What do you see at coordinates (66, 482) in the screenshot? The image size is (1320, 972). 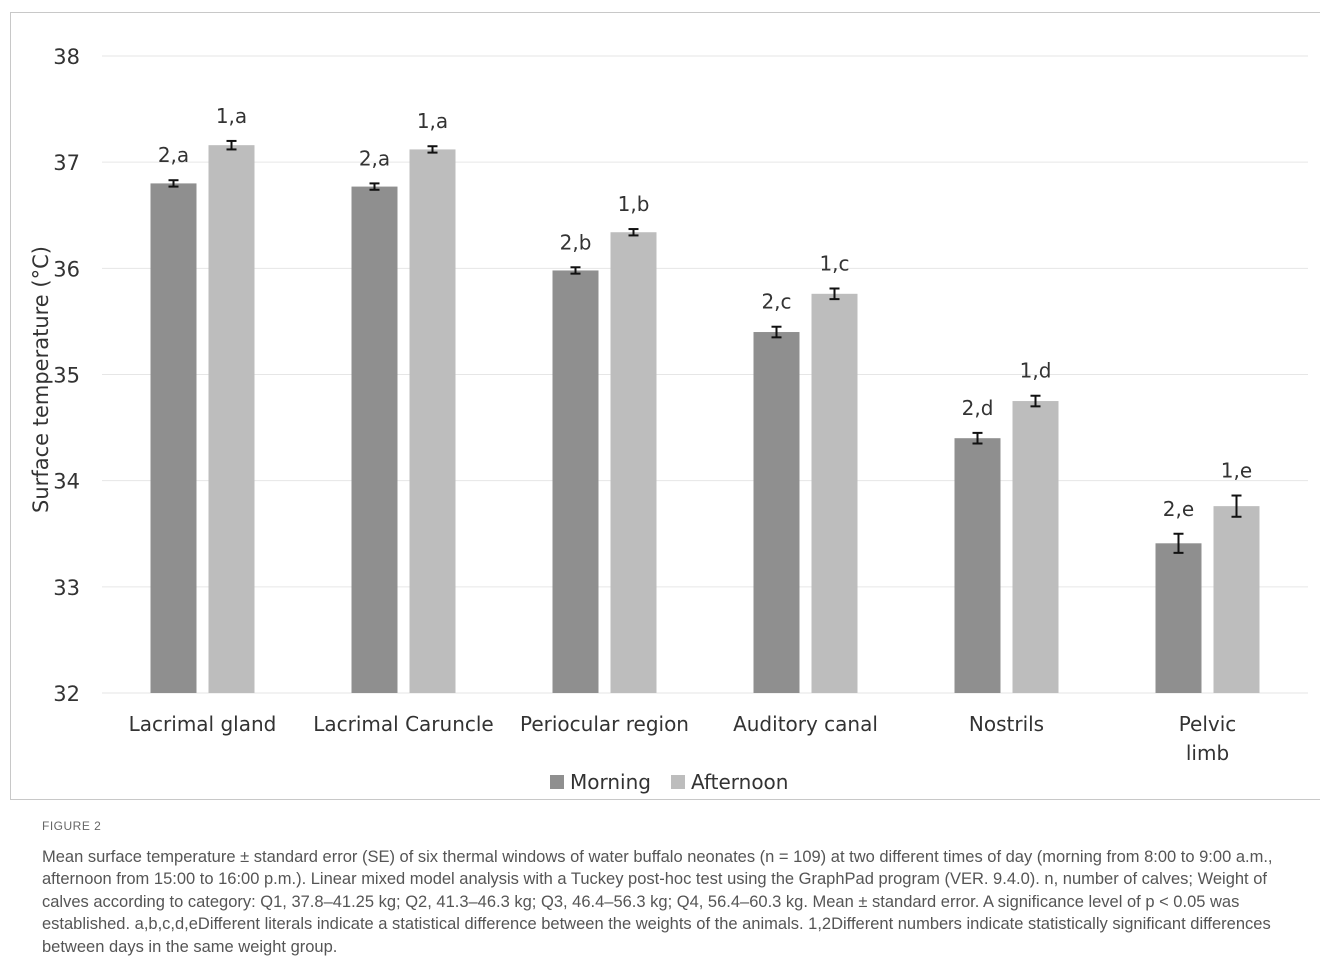 I see `y-tick-label: 34` at bounding box center [66, 482].